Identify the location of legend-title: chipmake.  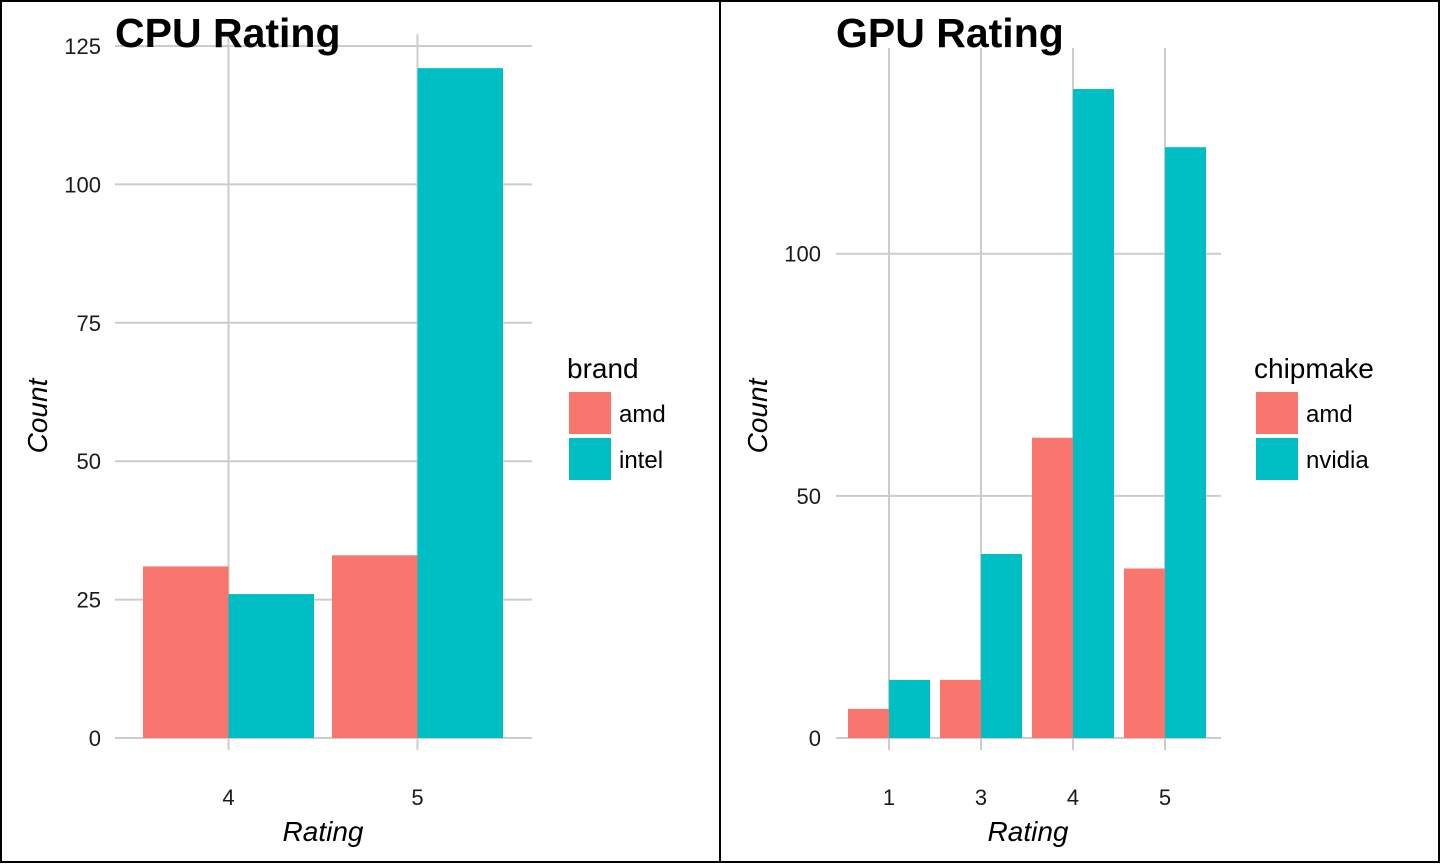
(1314, 368).